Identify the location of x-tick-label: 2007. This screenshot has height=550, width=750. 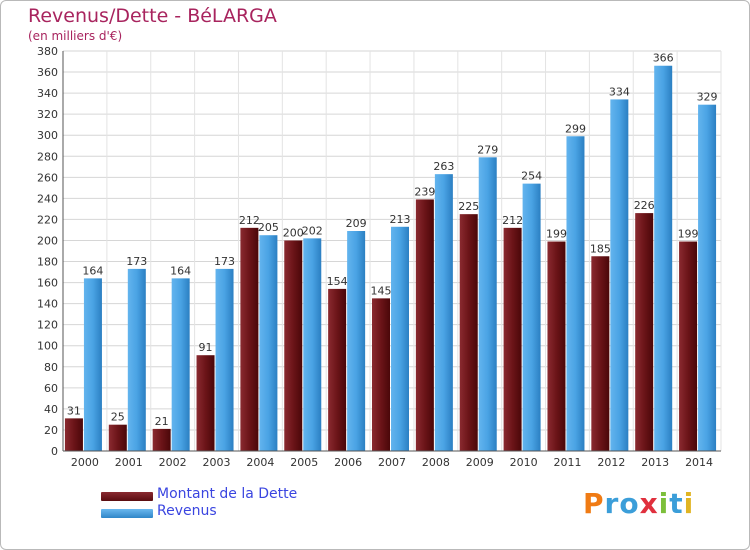
(392, 462).